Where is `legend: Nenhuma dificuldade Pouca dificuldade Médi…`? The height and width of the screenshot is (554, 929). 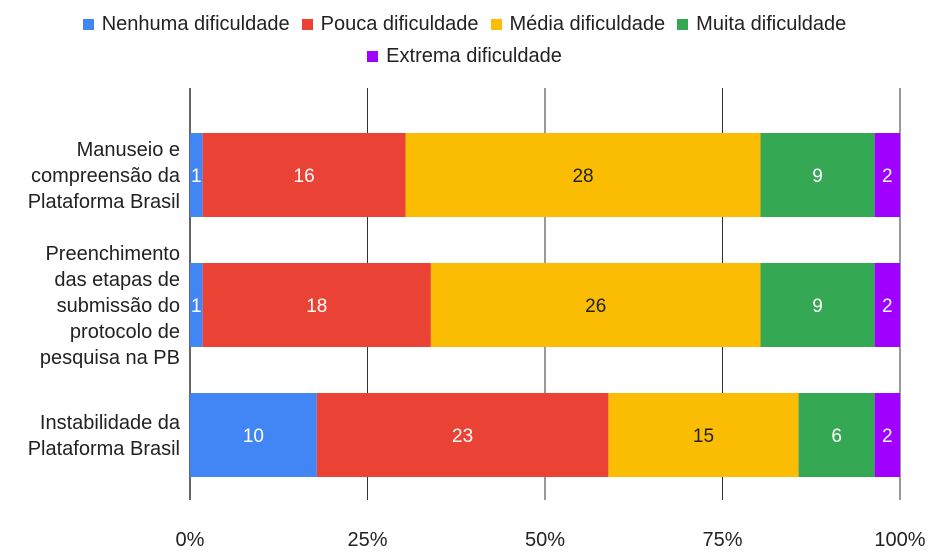 legend: Nenhuma dificuldade Pouca dificuldade Médi… is located at coordinates (464, 40).